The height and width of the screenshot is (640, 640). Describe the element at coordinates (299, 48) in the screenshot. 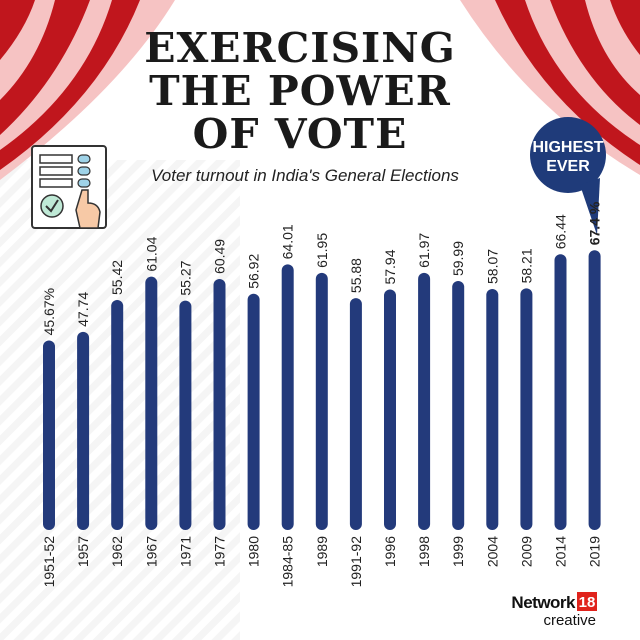

I see `title-line-1: EXERCISING` at that location.